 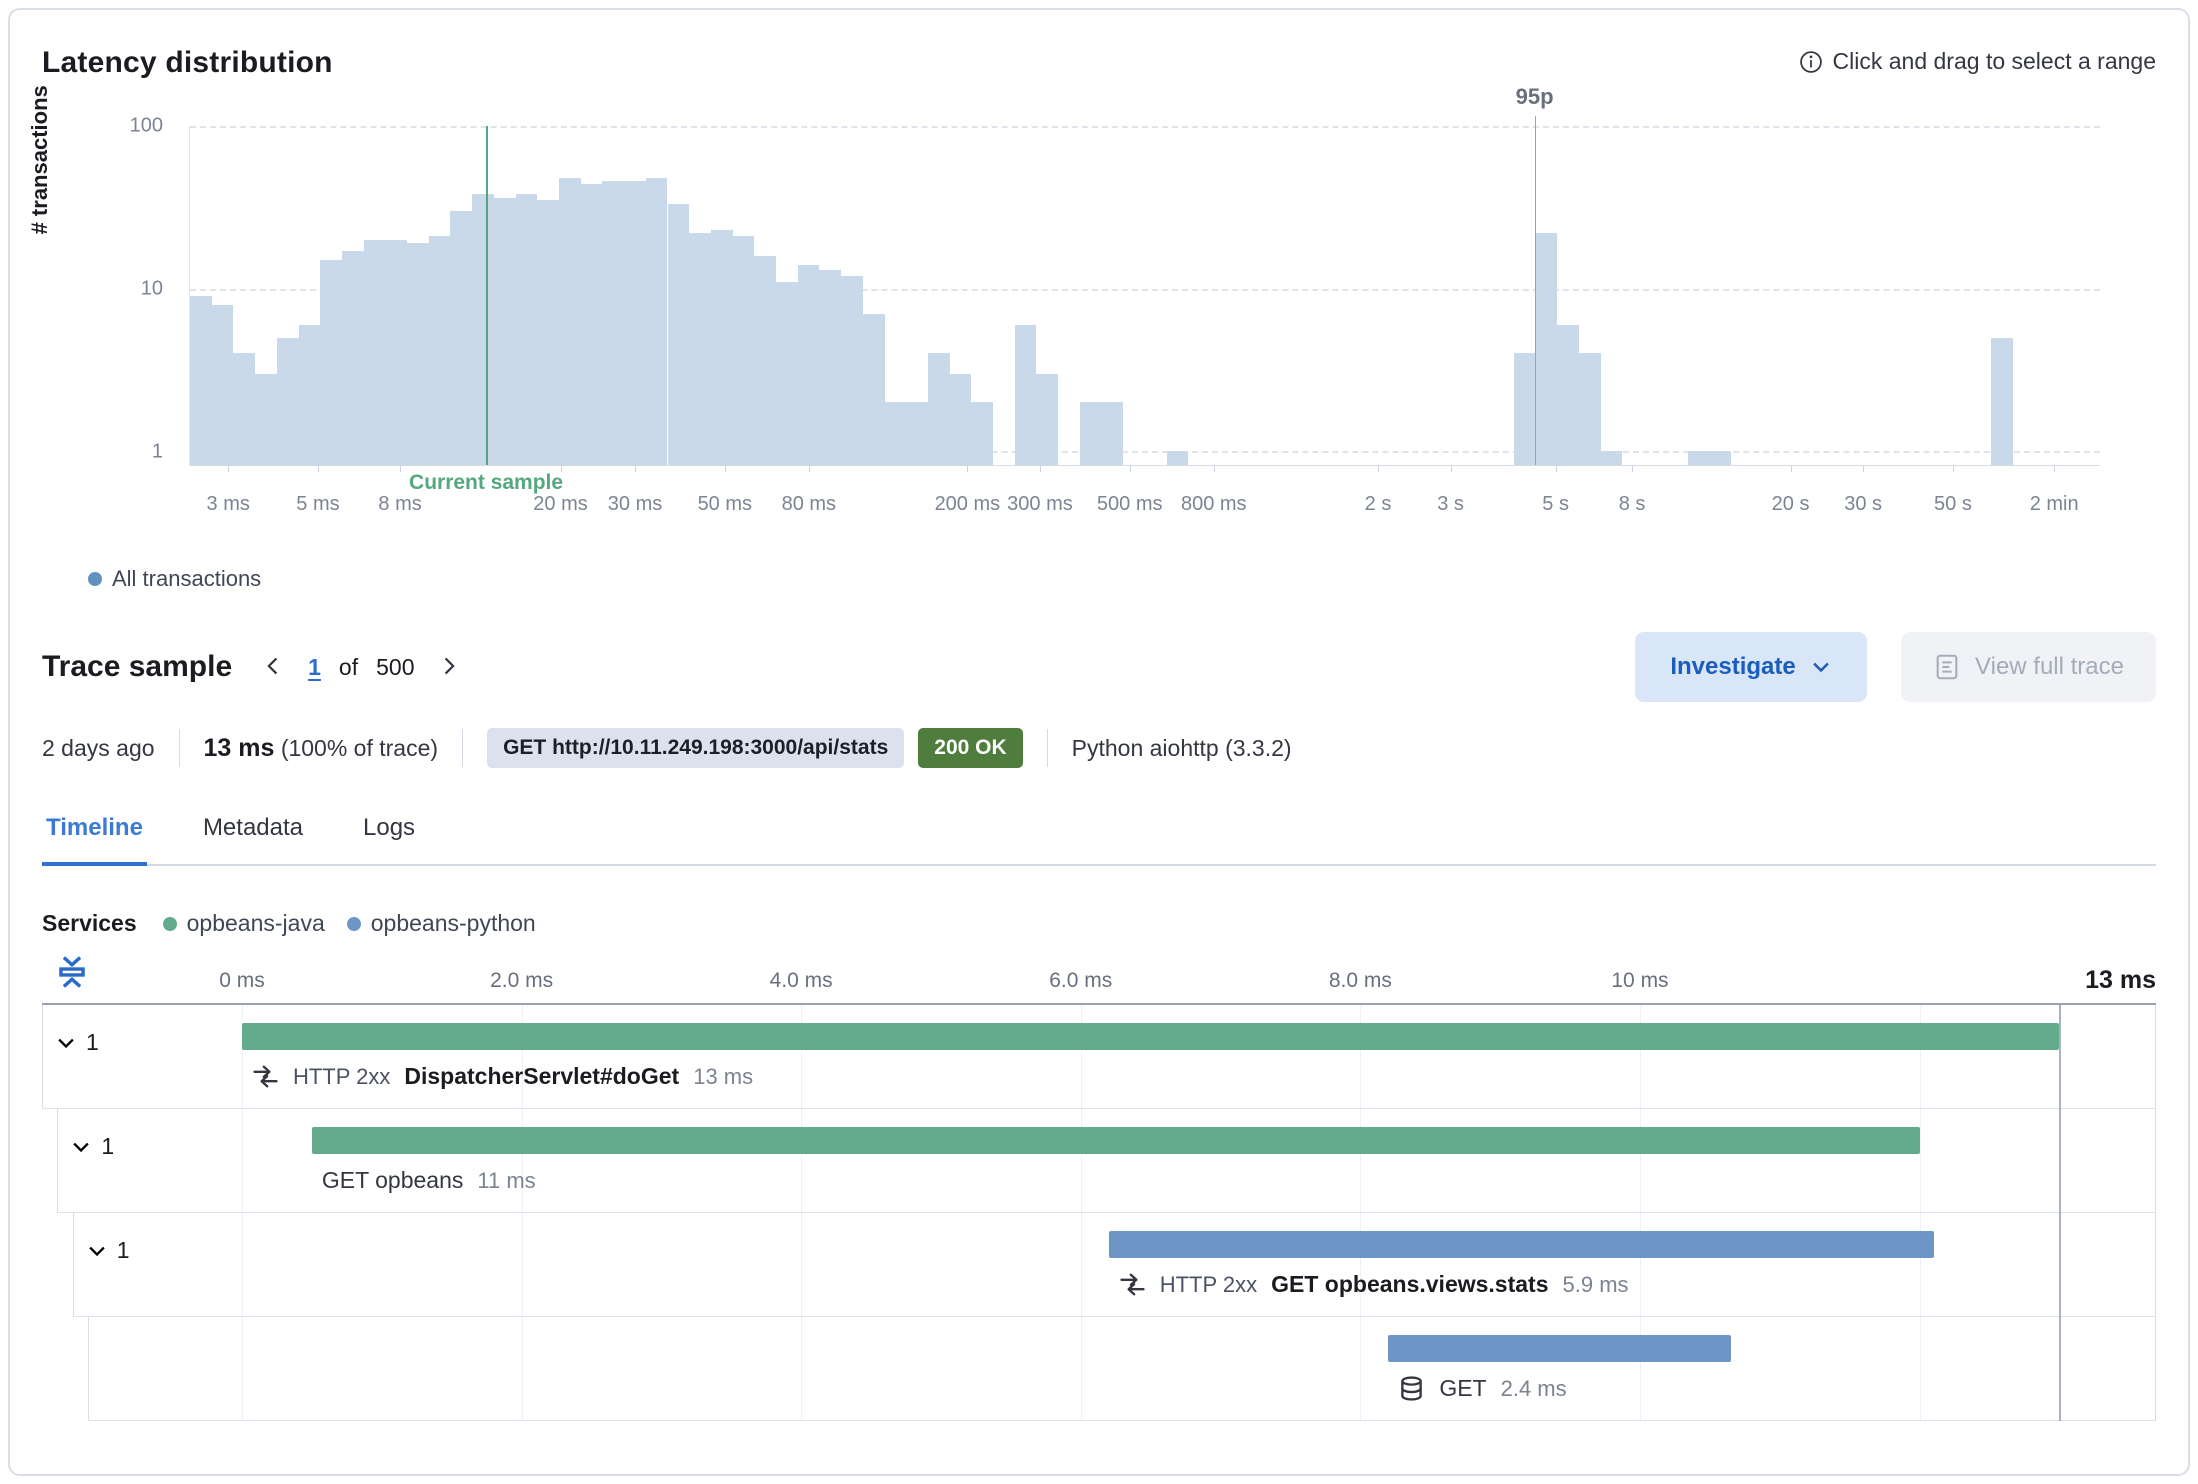 What do you see at coordinates (115, 290) in the screenshot?
I see `y-axis-ticks: 100 10 1` at bounding box center [115, 290].